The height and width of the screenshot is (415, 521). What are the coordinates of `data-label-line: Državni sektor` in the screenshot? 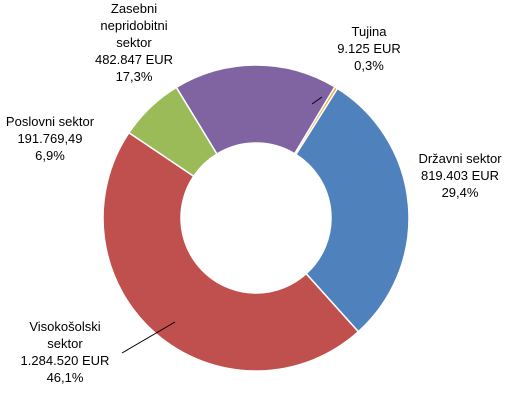 It's located at (460, 158).